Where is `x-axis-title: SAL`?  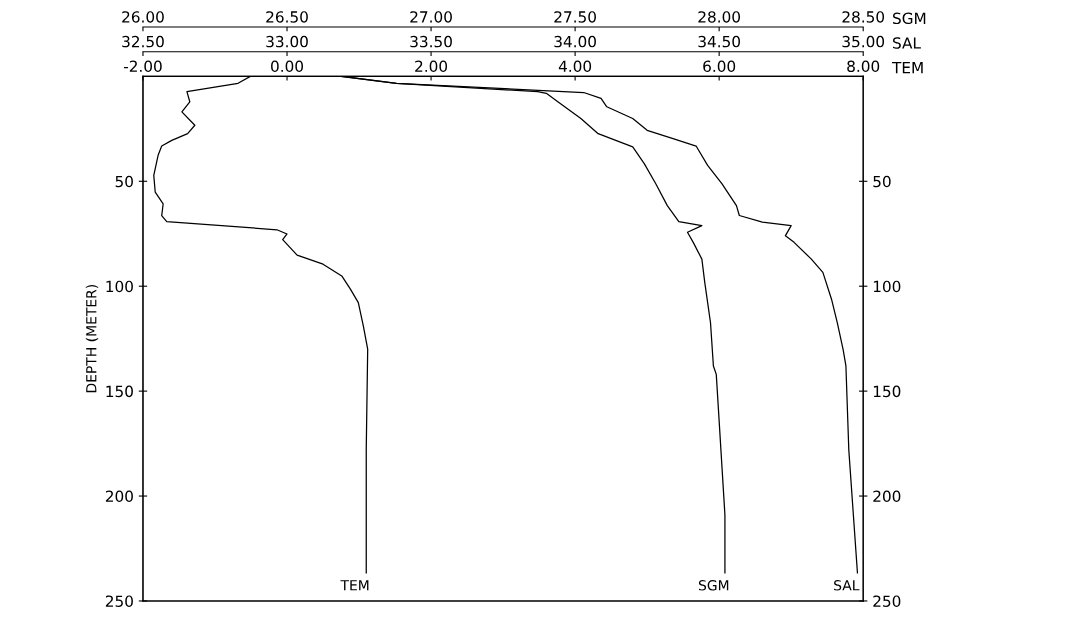 x-axis-title: SAL is located at coordinates (907, 43).